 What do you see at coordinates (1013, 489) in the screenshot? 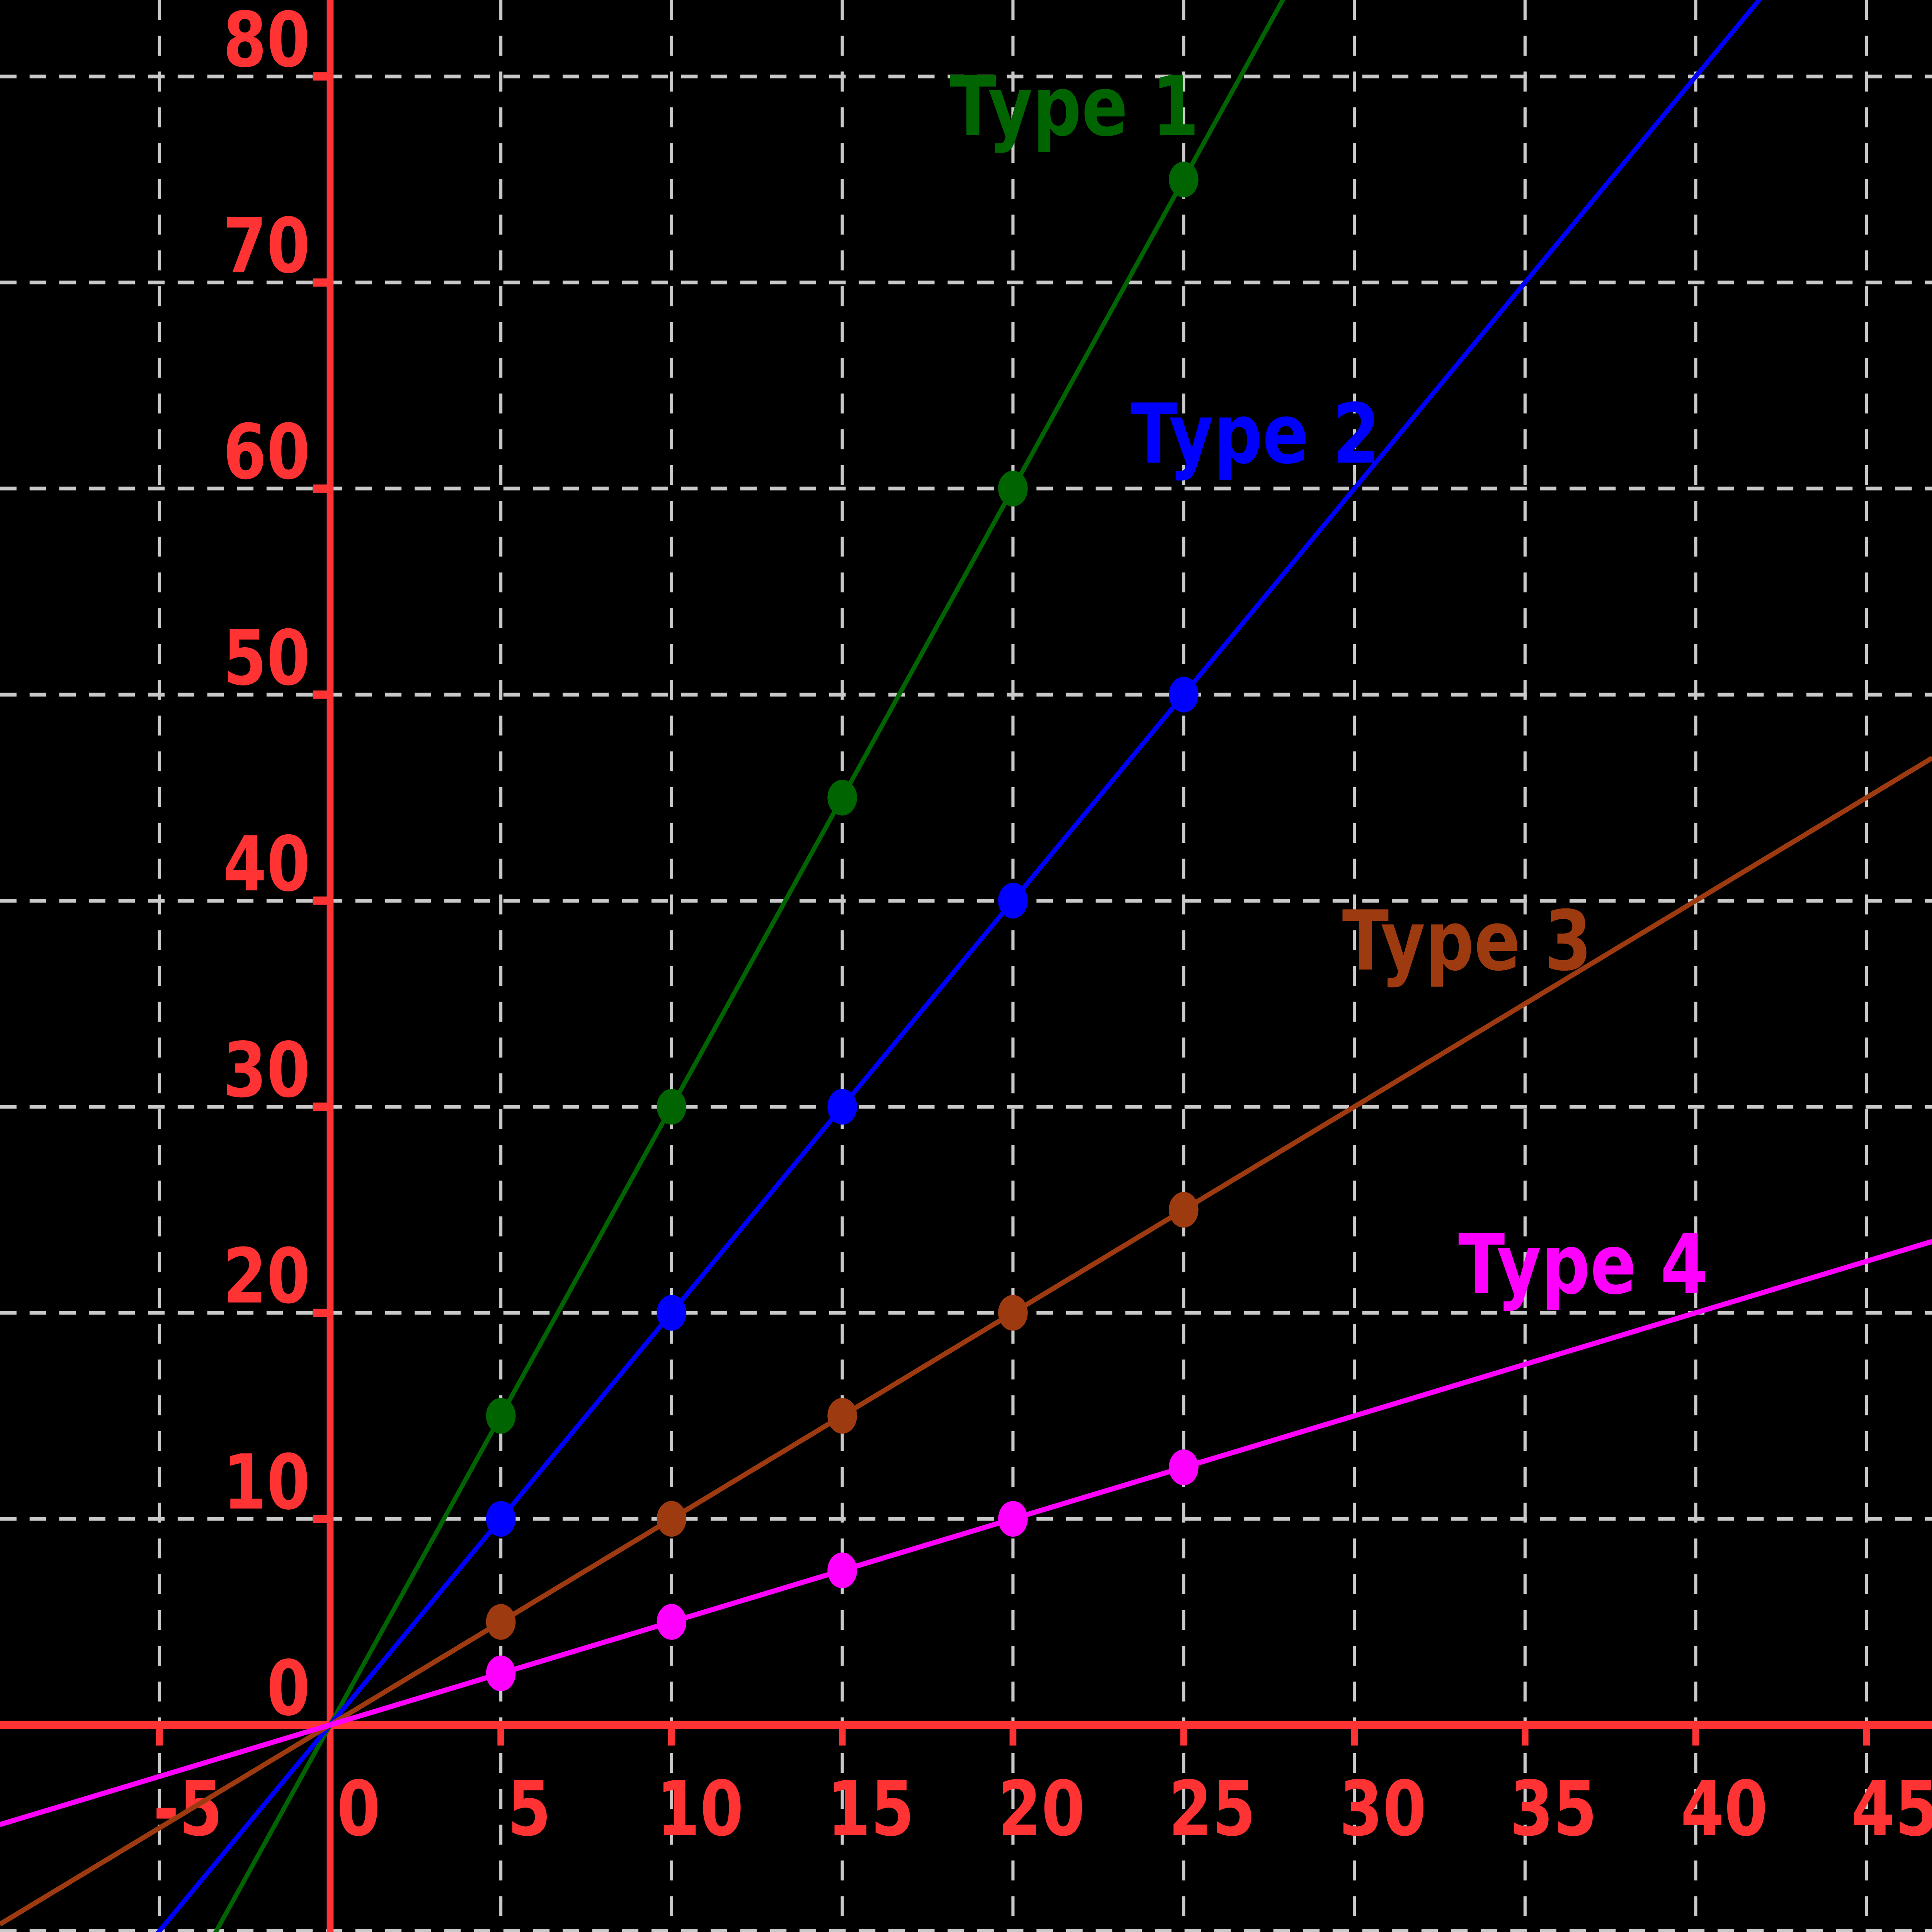
I see `data-point-type-1-x20` at bounding box center [1013, 489].